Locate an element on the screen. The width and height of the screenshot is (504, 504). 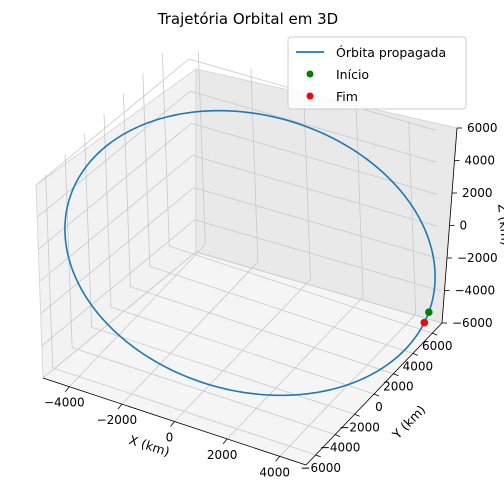
legend: Órbita propagada Início Fim is located at coordinates (377, 73).